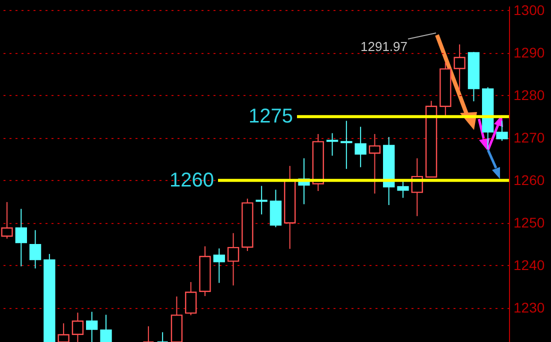 The image size is (551, 342). What do you see at coordinates (384, 46) in the screenshot?
I see `annotation: 1291.97` at bounding box center [384, 46].